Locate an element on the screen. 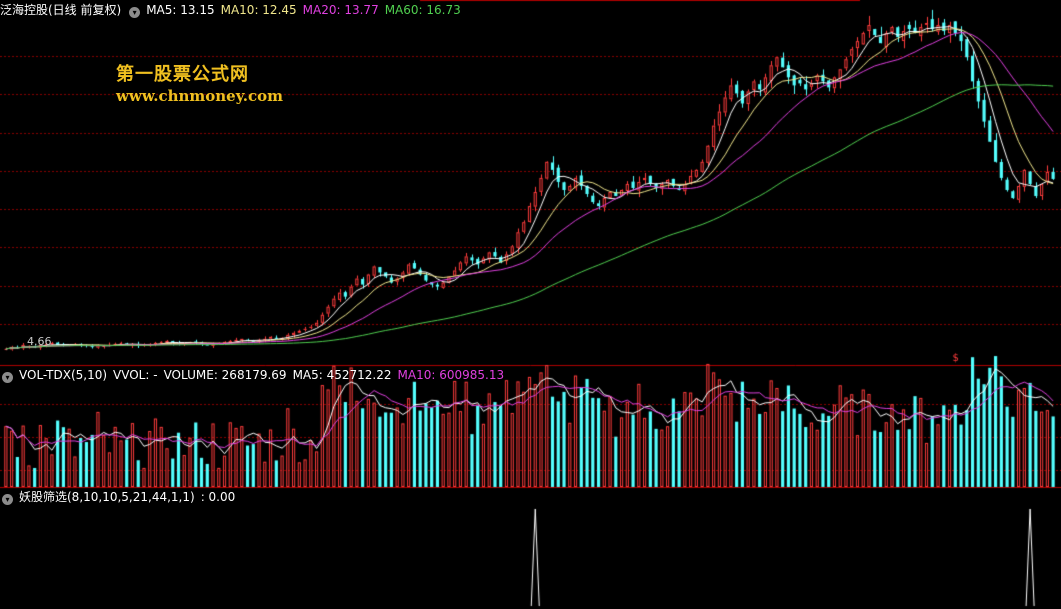  low-price-label: 4.66 is located at coordinates (39, 341).